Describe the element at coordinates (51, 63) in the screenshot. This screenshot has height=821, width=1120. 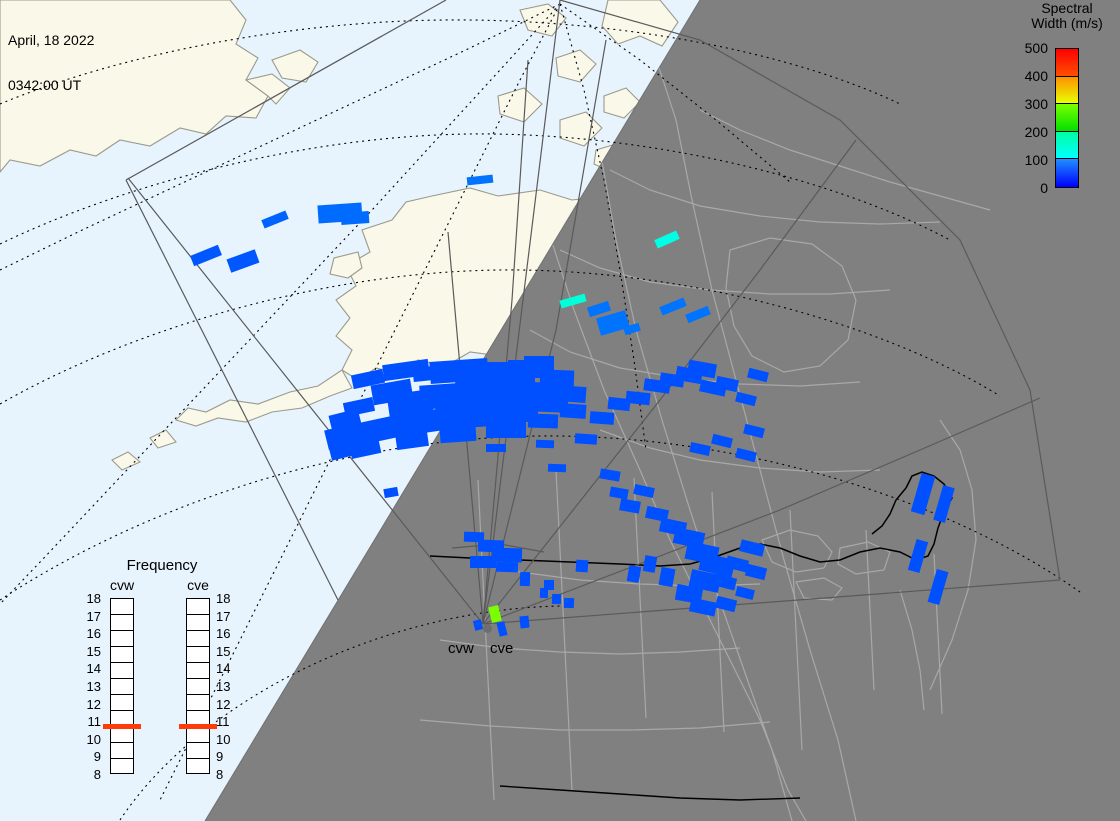
I see `timestamp-block: April, 18 2022 0342:00 UT` at that location.